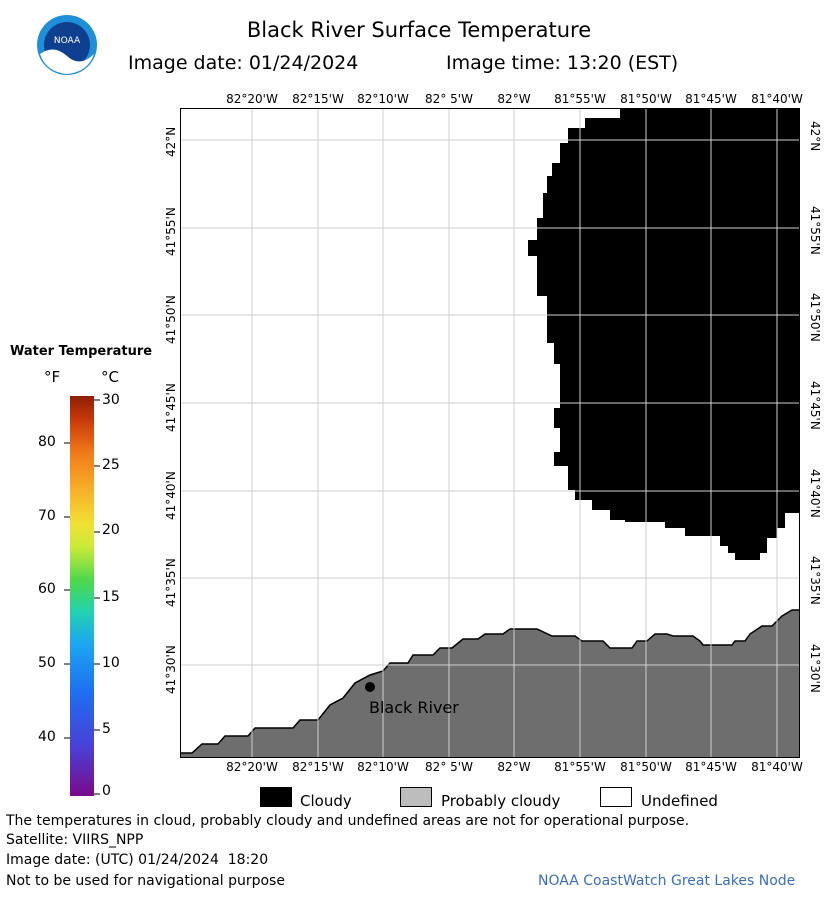 Image resolution: width=838 pixels, height=897 pixels. I want to click on cloudy-label: Cloudy, so click(326, 801).